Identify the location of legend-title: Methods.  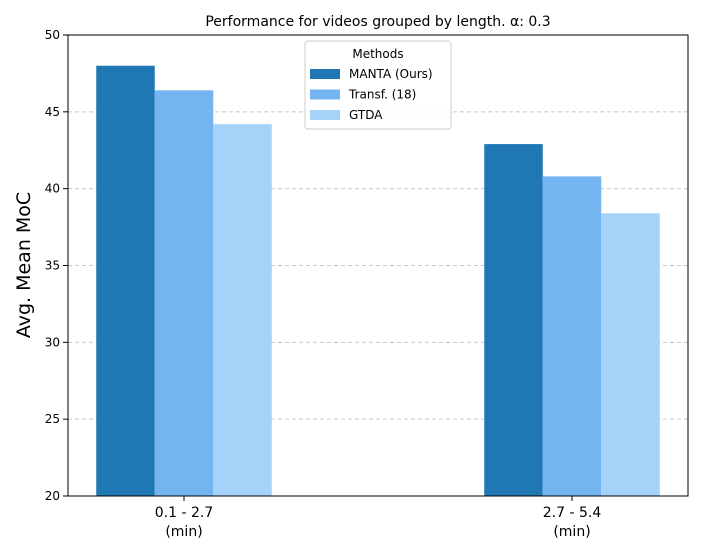
(377, 54).